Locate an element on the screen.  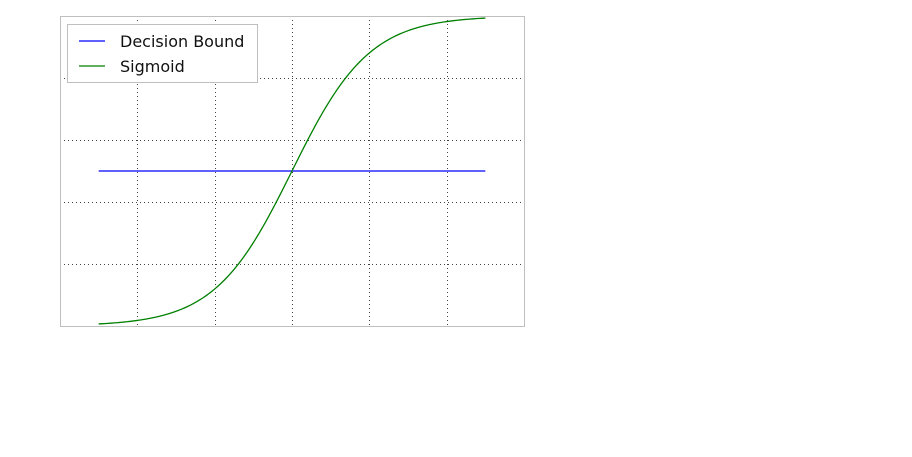
legend-box is located at coordinates (162, 53).